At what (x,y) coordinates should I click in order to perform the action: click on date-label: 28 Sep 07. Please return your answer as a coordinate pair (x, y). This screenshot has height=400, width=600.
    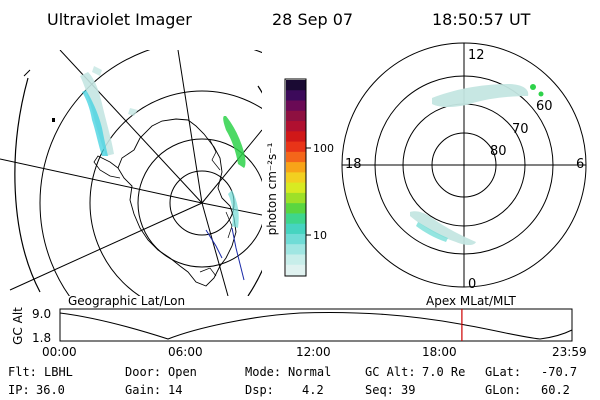
    Looking at the image, I should click on (312, 19).